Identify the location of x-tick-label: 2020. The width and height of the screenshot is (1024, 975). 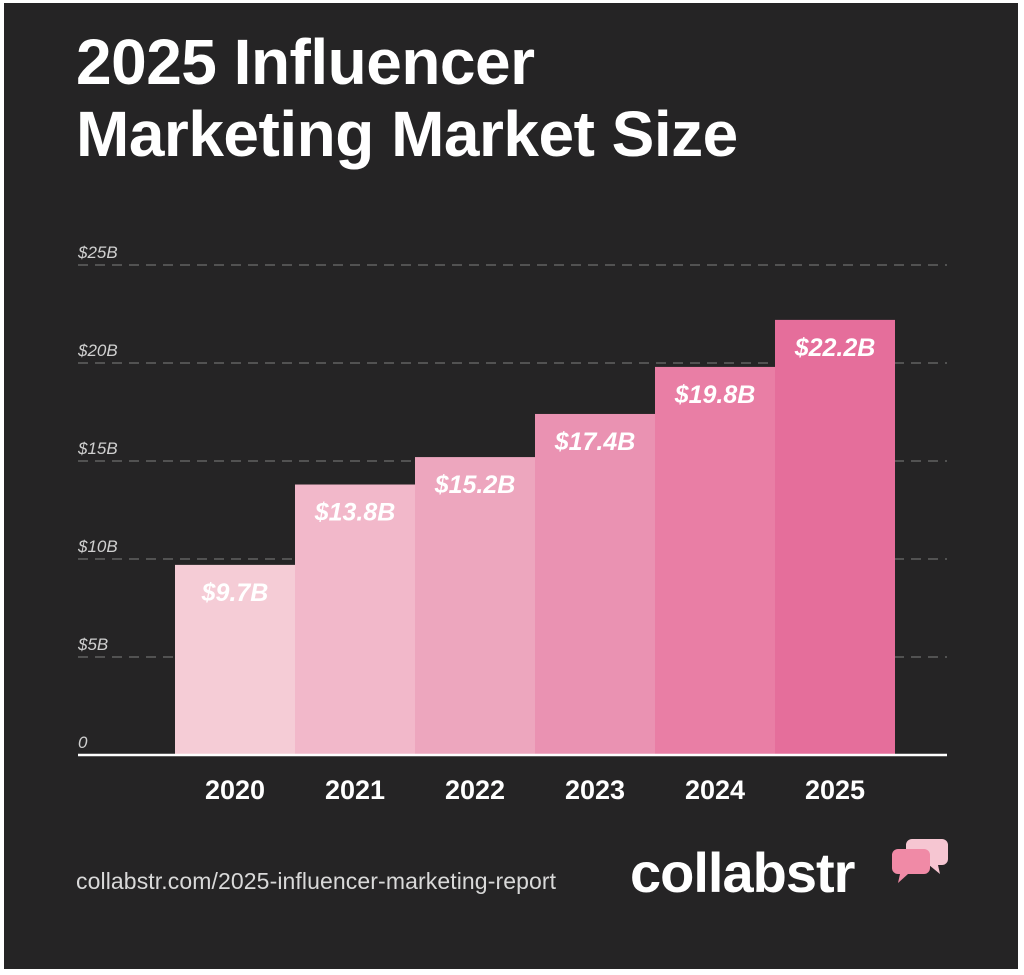
(235, 790).